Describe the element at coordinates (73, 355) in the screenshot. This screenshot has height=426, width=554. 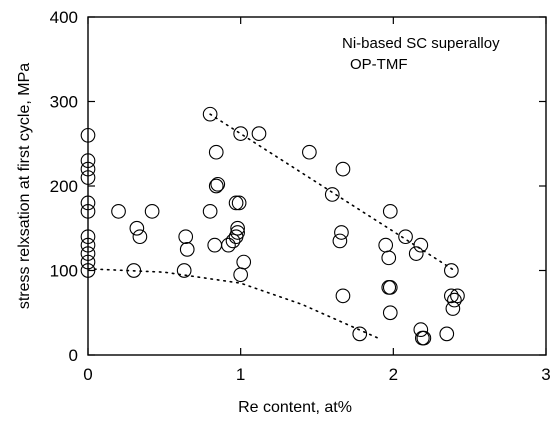
I see `y-tick-label: 0` at that location.